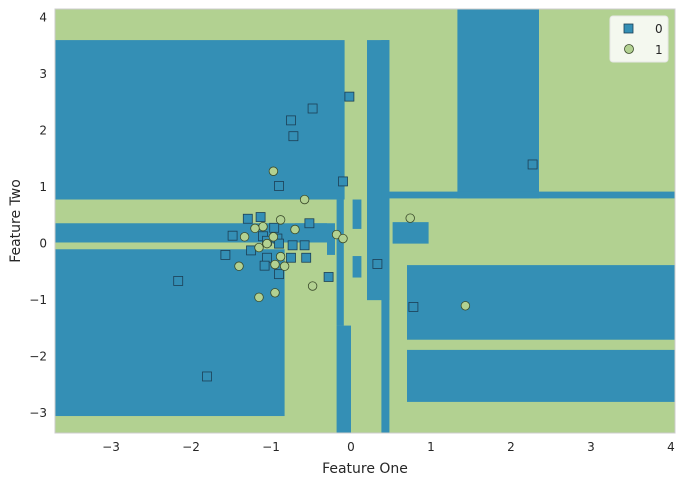 The height and width of the screenshot is (486, 685). Describe the element at coordinates (16, 221) in the screenshot. I see `y-axis-label: Feature Two` at that location.